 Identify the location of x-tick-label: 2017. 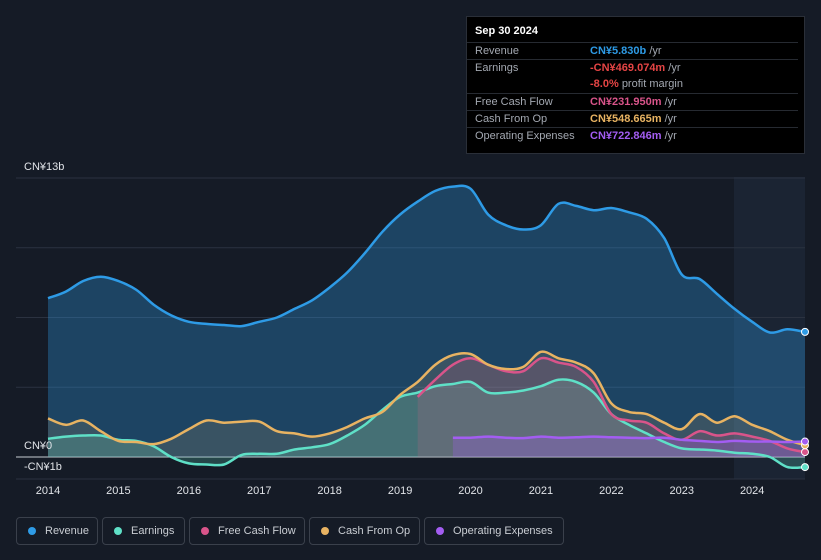
(259, 491).